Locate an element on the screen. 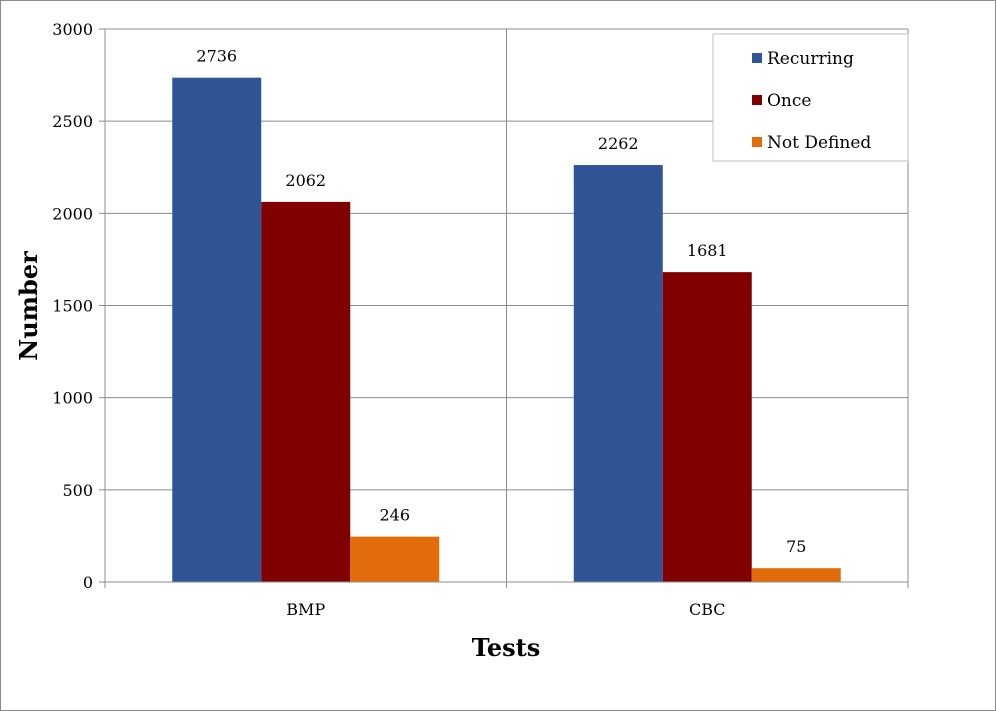  y-tick-label: 0 is located at coordinates (88, 582).